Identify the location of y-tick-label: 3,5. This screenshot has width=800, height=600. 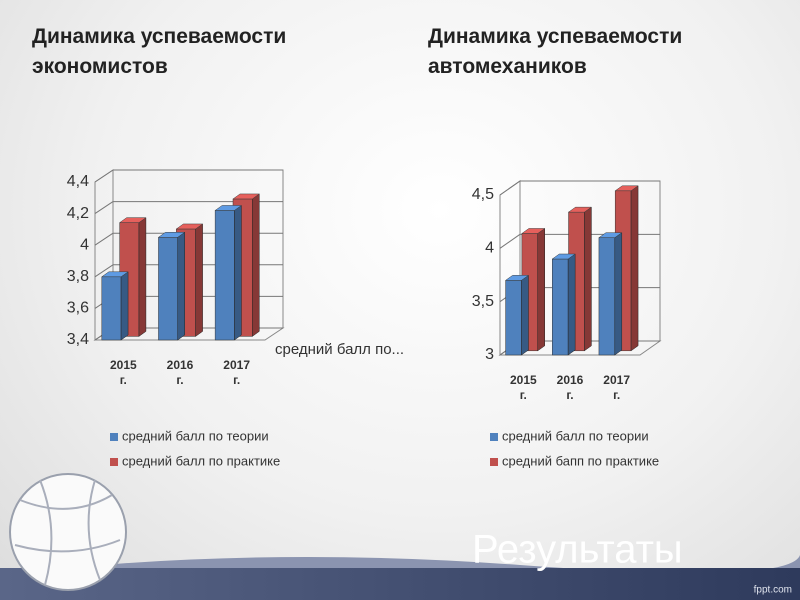
(483, 301).